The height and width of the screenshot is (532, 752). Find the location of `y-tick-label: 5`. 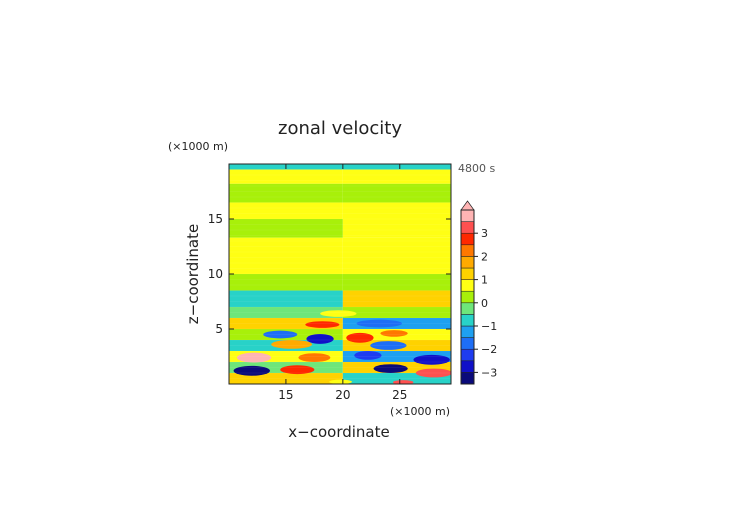

y-tick-label: 5 is located at coordinates (219, 329).